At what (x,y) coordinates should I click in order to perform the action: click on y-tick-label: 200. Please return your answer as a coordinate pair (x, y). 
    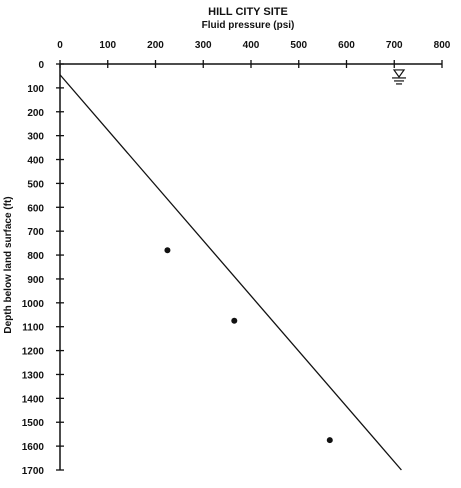
    Looking at the image, I should click on (35, 113).